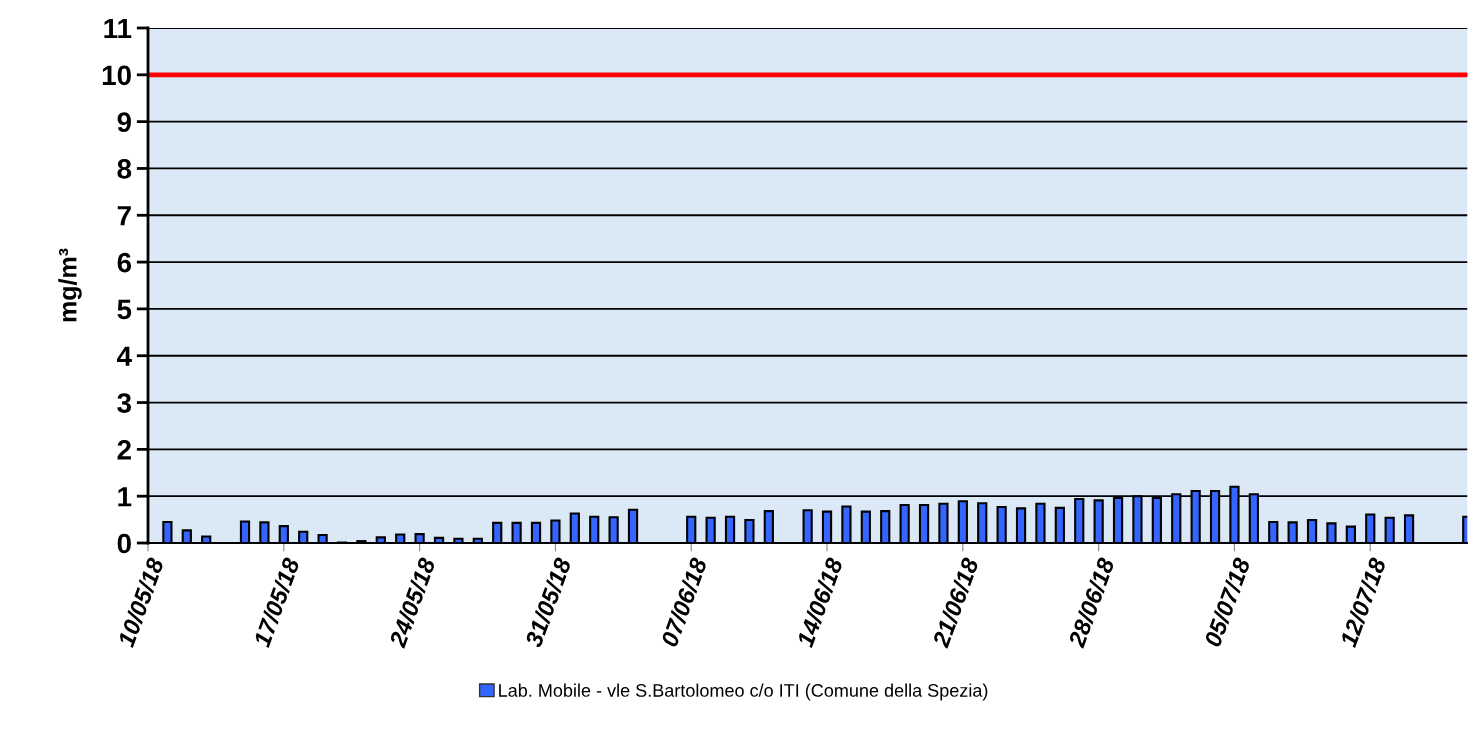 This screenshot has height=733, width=1468. Describe the element at coordinates (124, 122) in the screenshot. I see `y-tick-label: 9` at that location.